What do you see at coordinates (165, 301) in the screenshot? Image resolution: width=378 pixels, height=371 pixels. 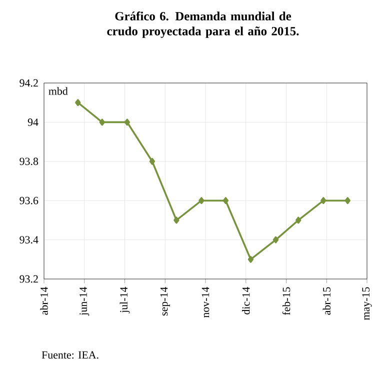 I see `x-tick-label: sep-14` at bounding box center [165, 301].